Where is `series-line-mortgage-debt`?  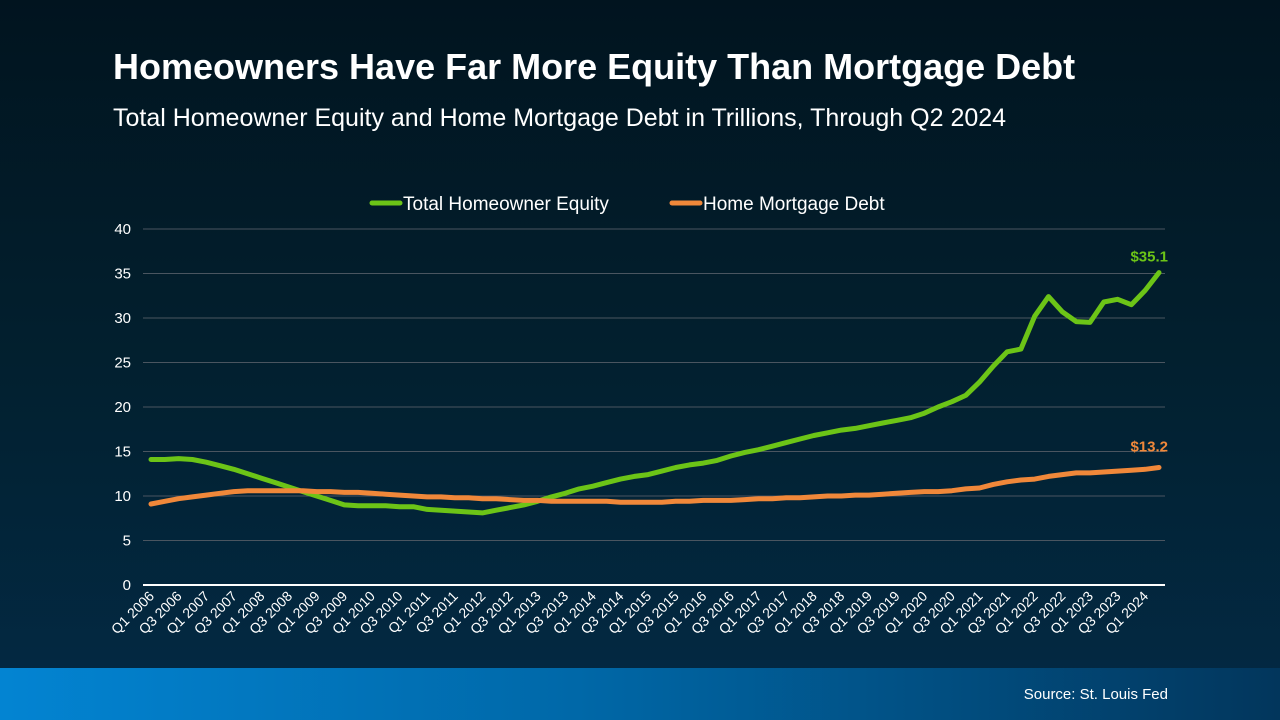 series-line-mortgage-debt is located at coordinates (655, 486).